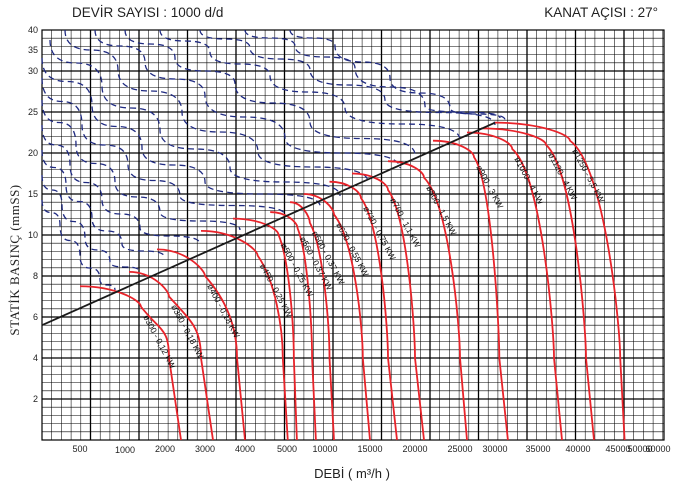 This screenshot has height=486, width=680. What do you see at coordinates (14, 259) in the screenshot?
I see `y-axis-label: STATİK BASINÇ (mmSS)` at bounding box center [14, 259].